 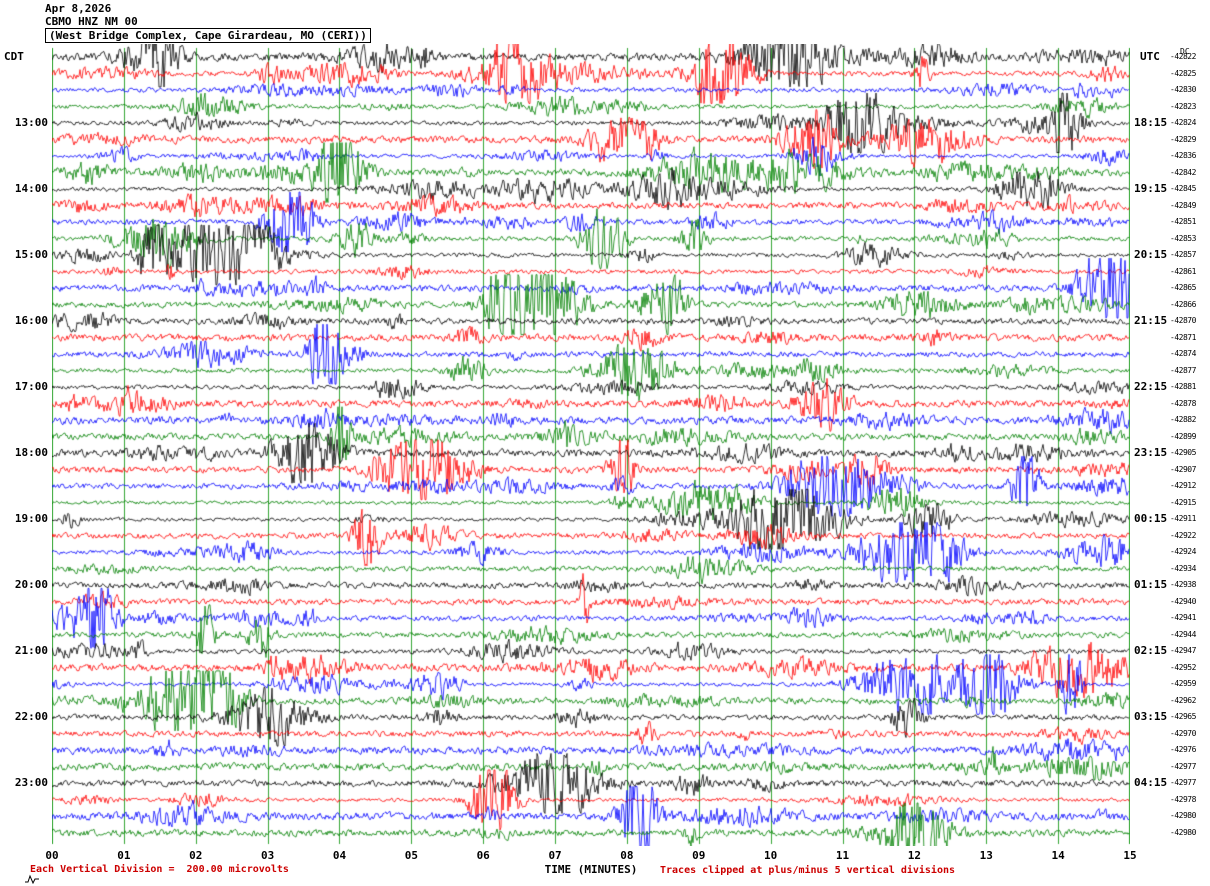 I want to click on waveform-corner-icon, so click(x=32, y=879).